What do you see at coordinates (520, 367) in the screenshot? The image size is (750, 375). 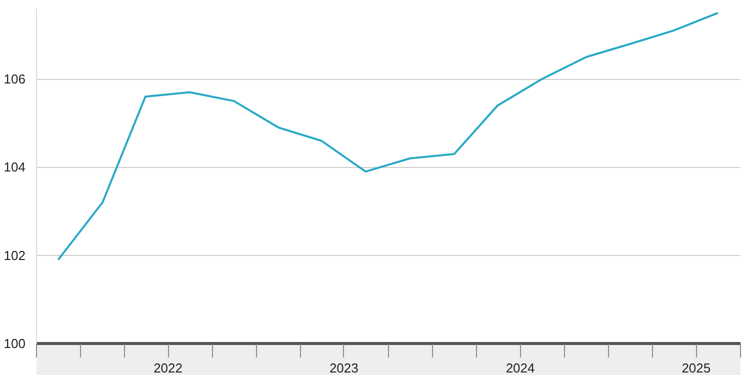 I see `x-tick-label: 2024` at bounding box center [520, 367].